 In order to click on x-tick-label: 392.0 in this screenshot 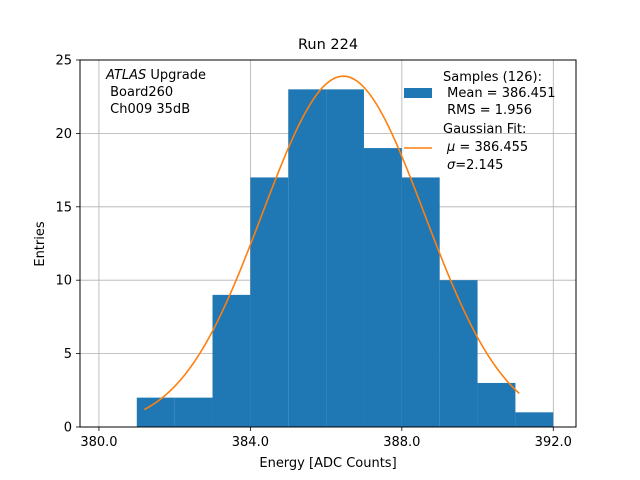, I will do `click(553, 442)`.